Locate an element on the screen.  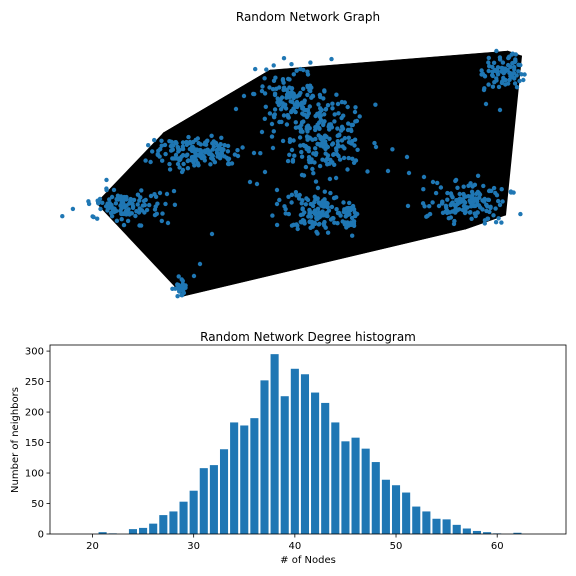
network-title: Random Network Graph is located at coordinates (308, 17).